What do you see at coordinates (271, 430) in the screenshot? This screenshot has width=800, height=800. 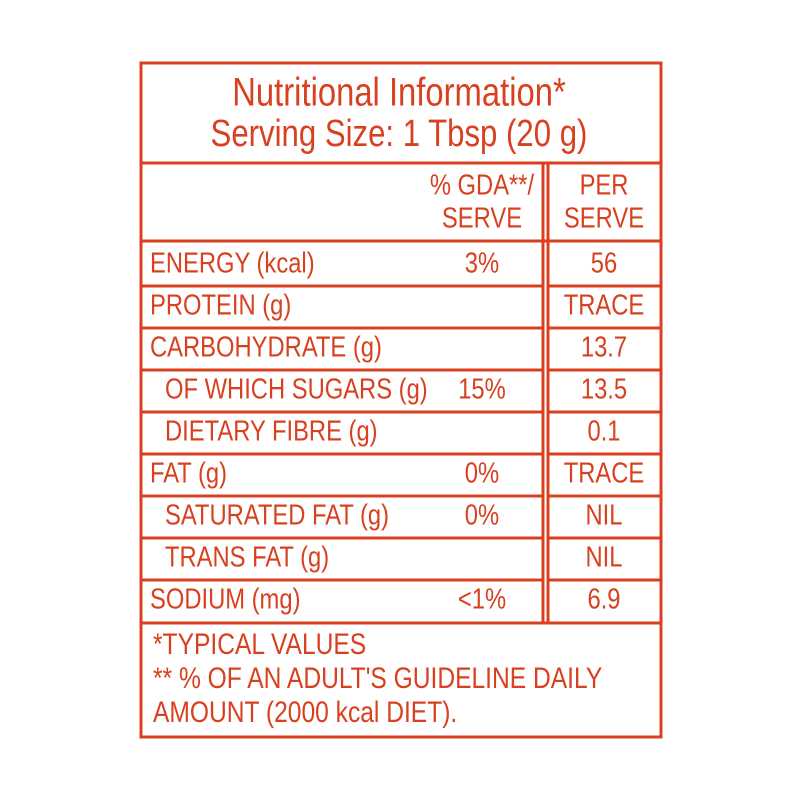 I see `nutrient-name: DIETARY FIBRE (g)` at bounding box center [271, 430].